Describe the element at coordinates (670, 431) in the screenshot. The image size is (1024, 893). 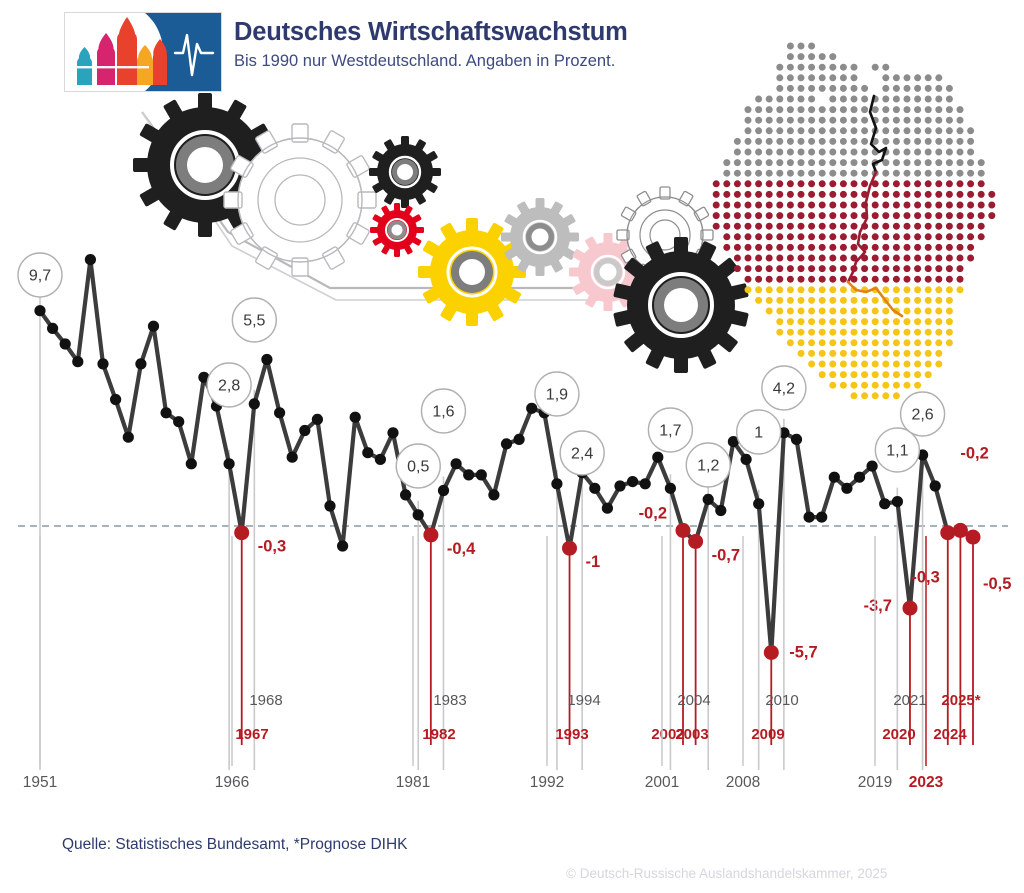
I see `value-bubble-label: 1,7` at that location.